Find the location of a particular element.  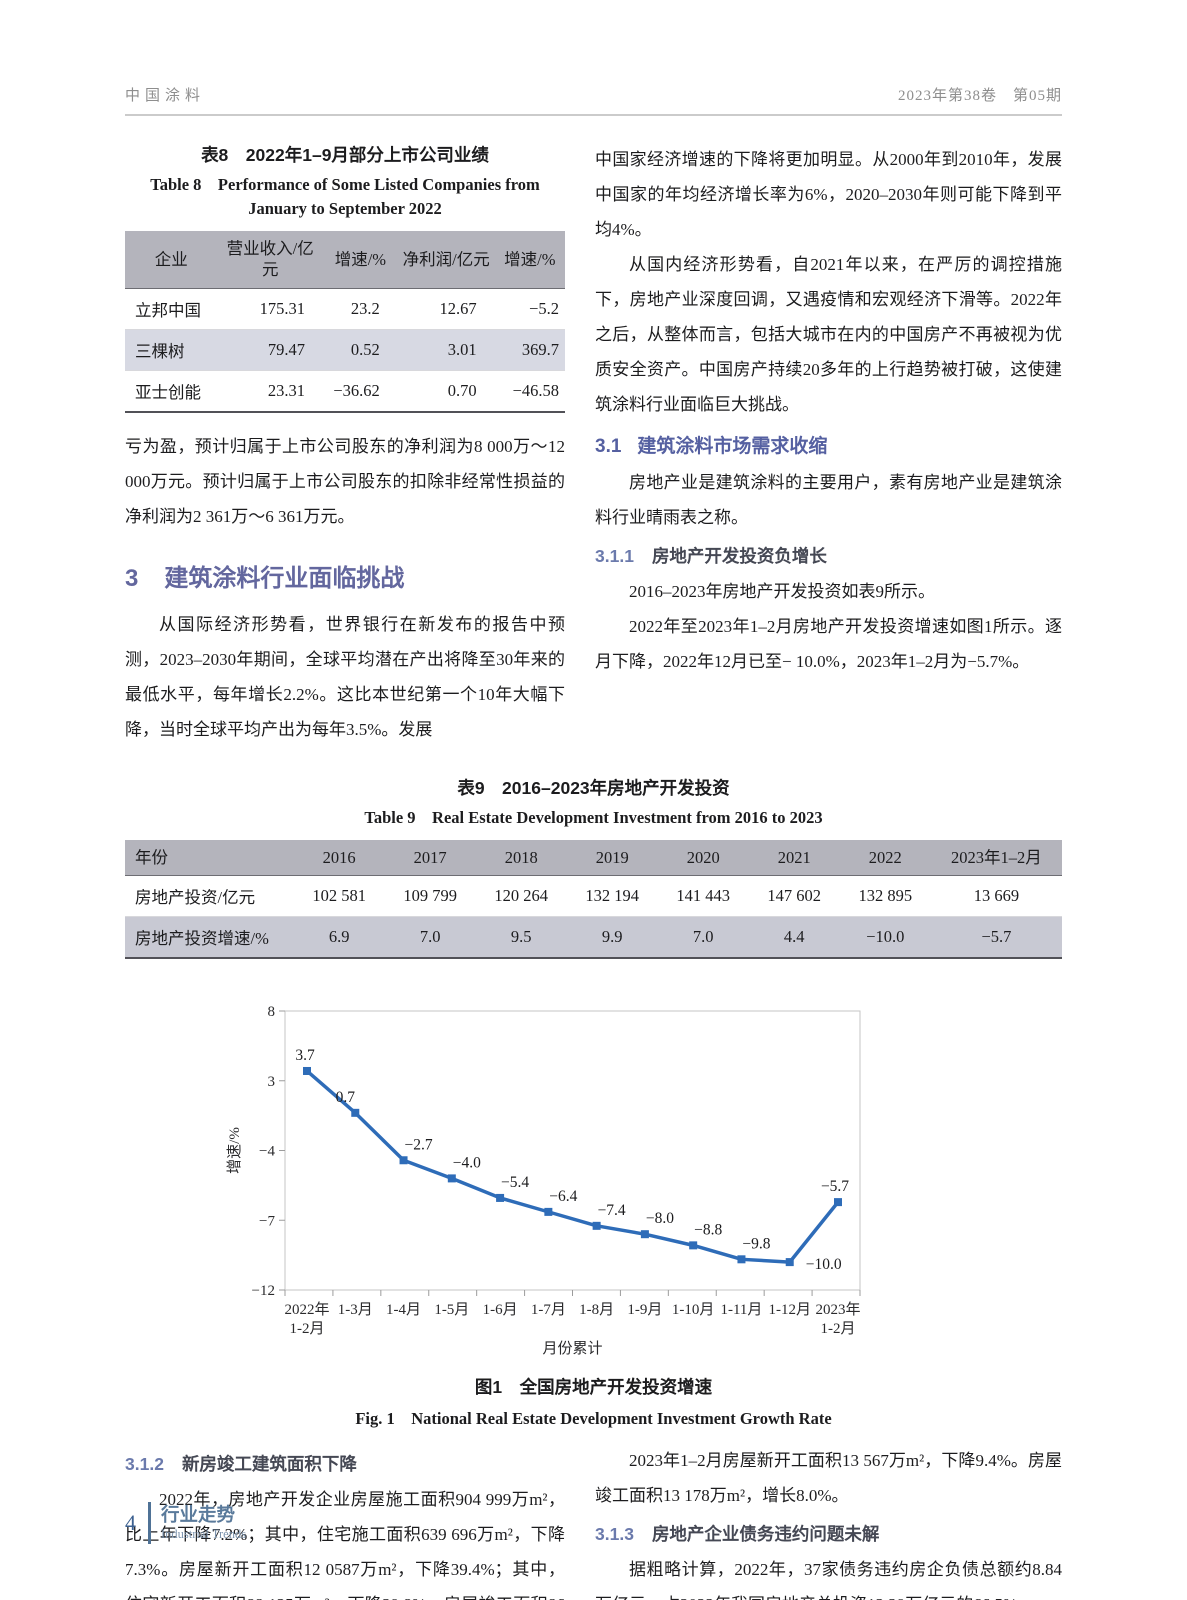

section-number: 3.1 is located at coordinates (608, 446).